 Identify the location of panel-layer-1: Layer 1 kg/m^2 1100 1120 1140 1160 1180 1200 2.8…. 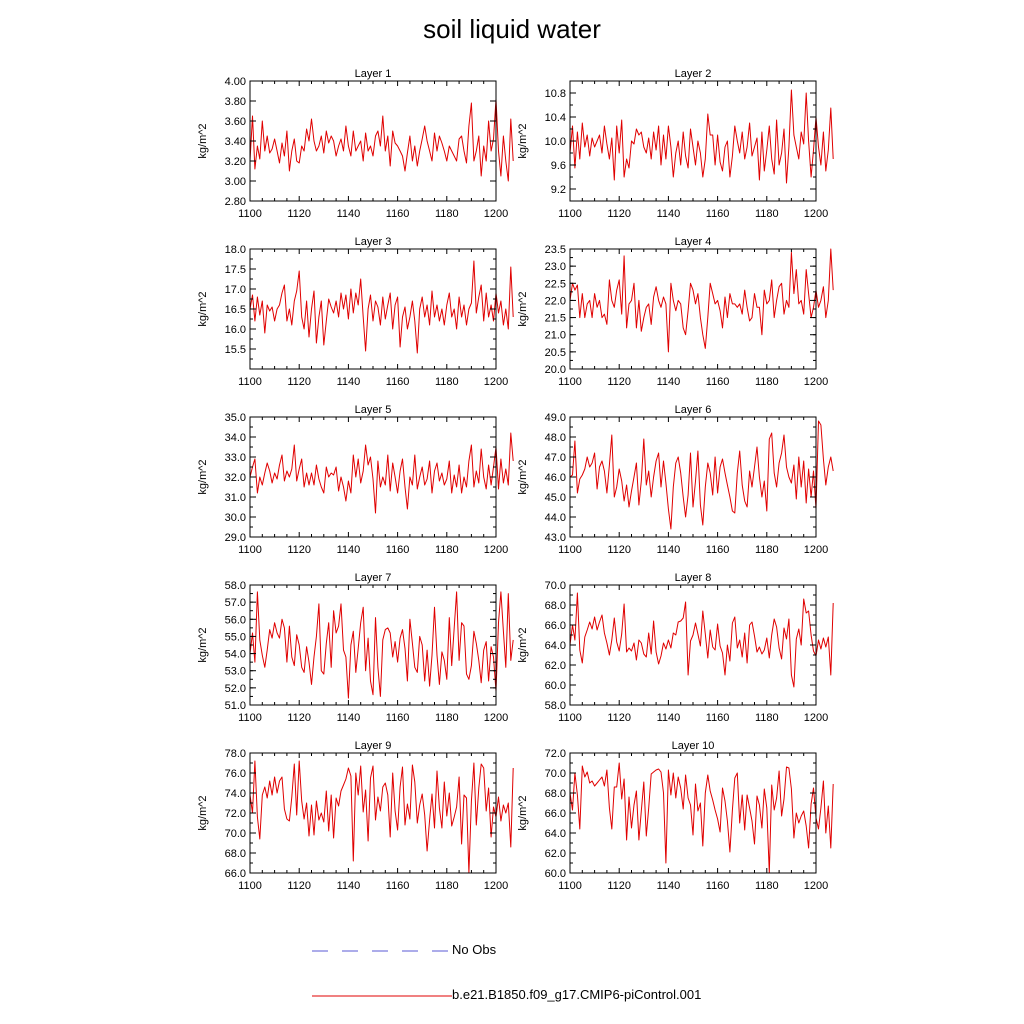
(355, 144).